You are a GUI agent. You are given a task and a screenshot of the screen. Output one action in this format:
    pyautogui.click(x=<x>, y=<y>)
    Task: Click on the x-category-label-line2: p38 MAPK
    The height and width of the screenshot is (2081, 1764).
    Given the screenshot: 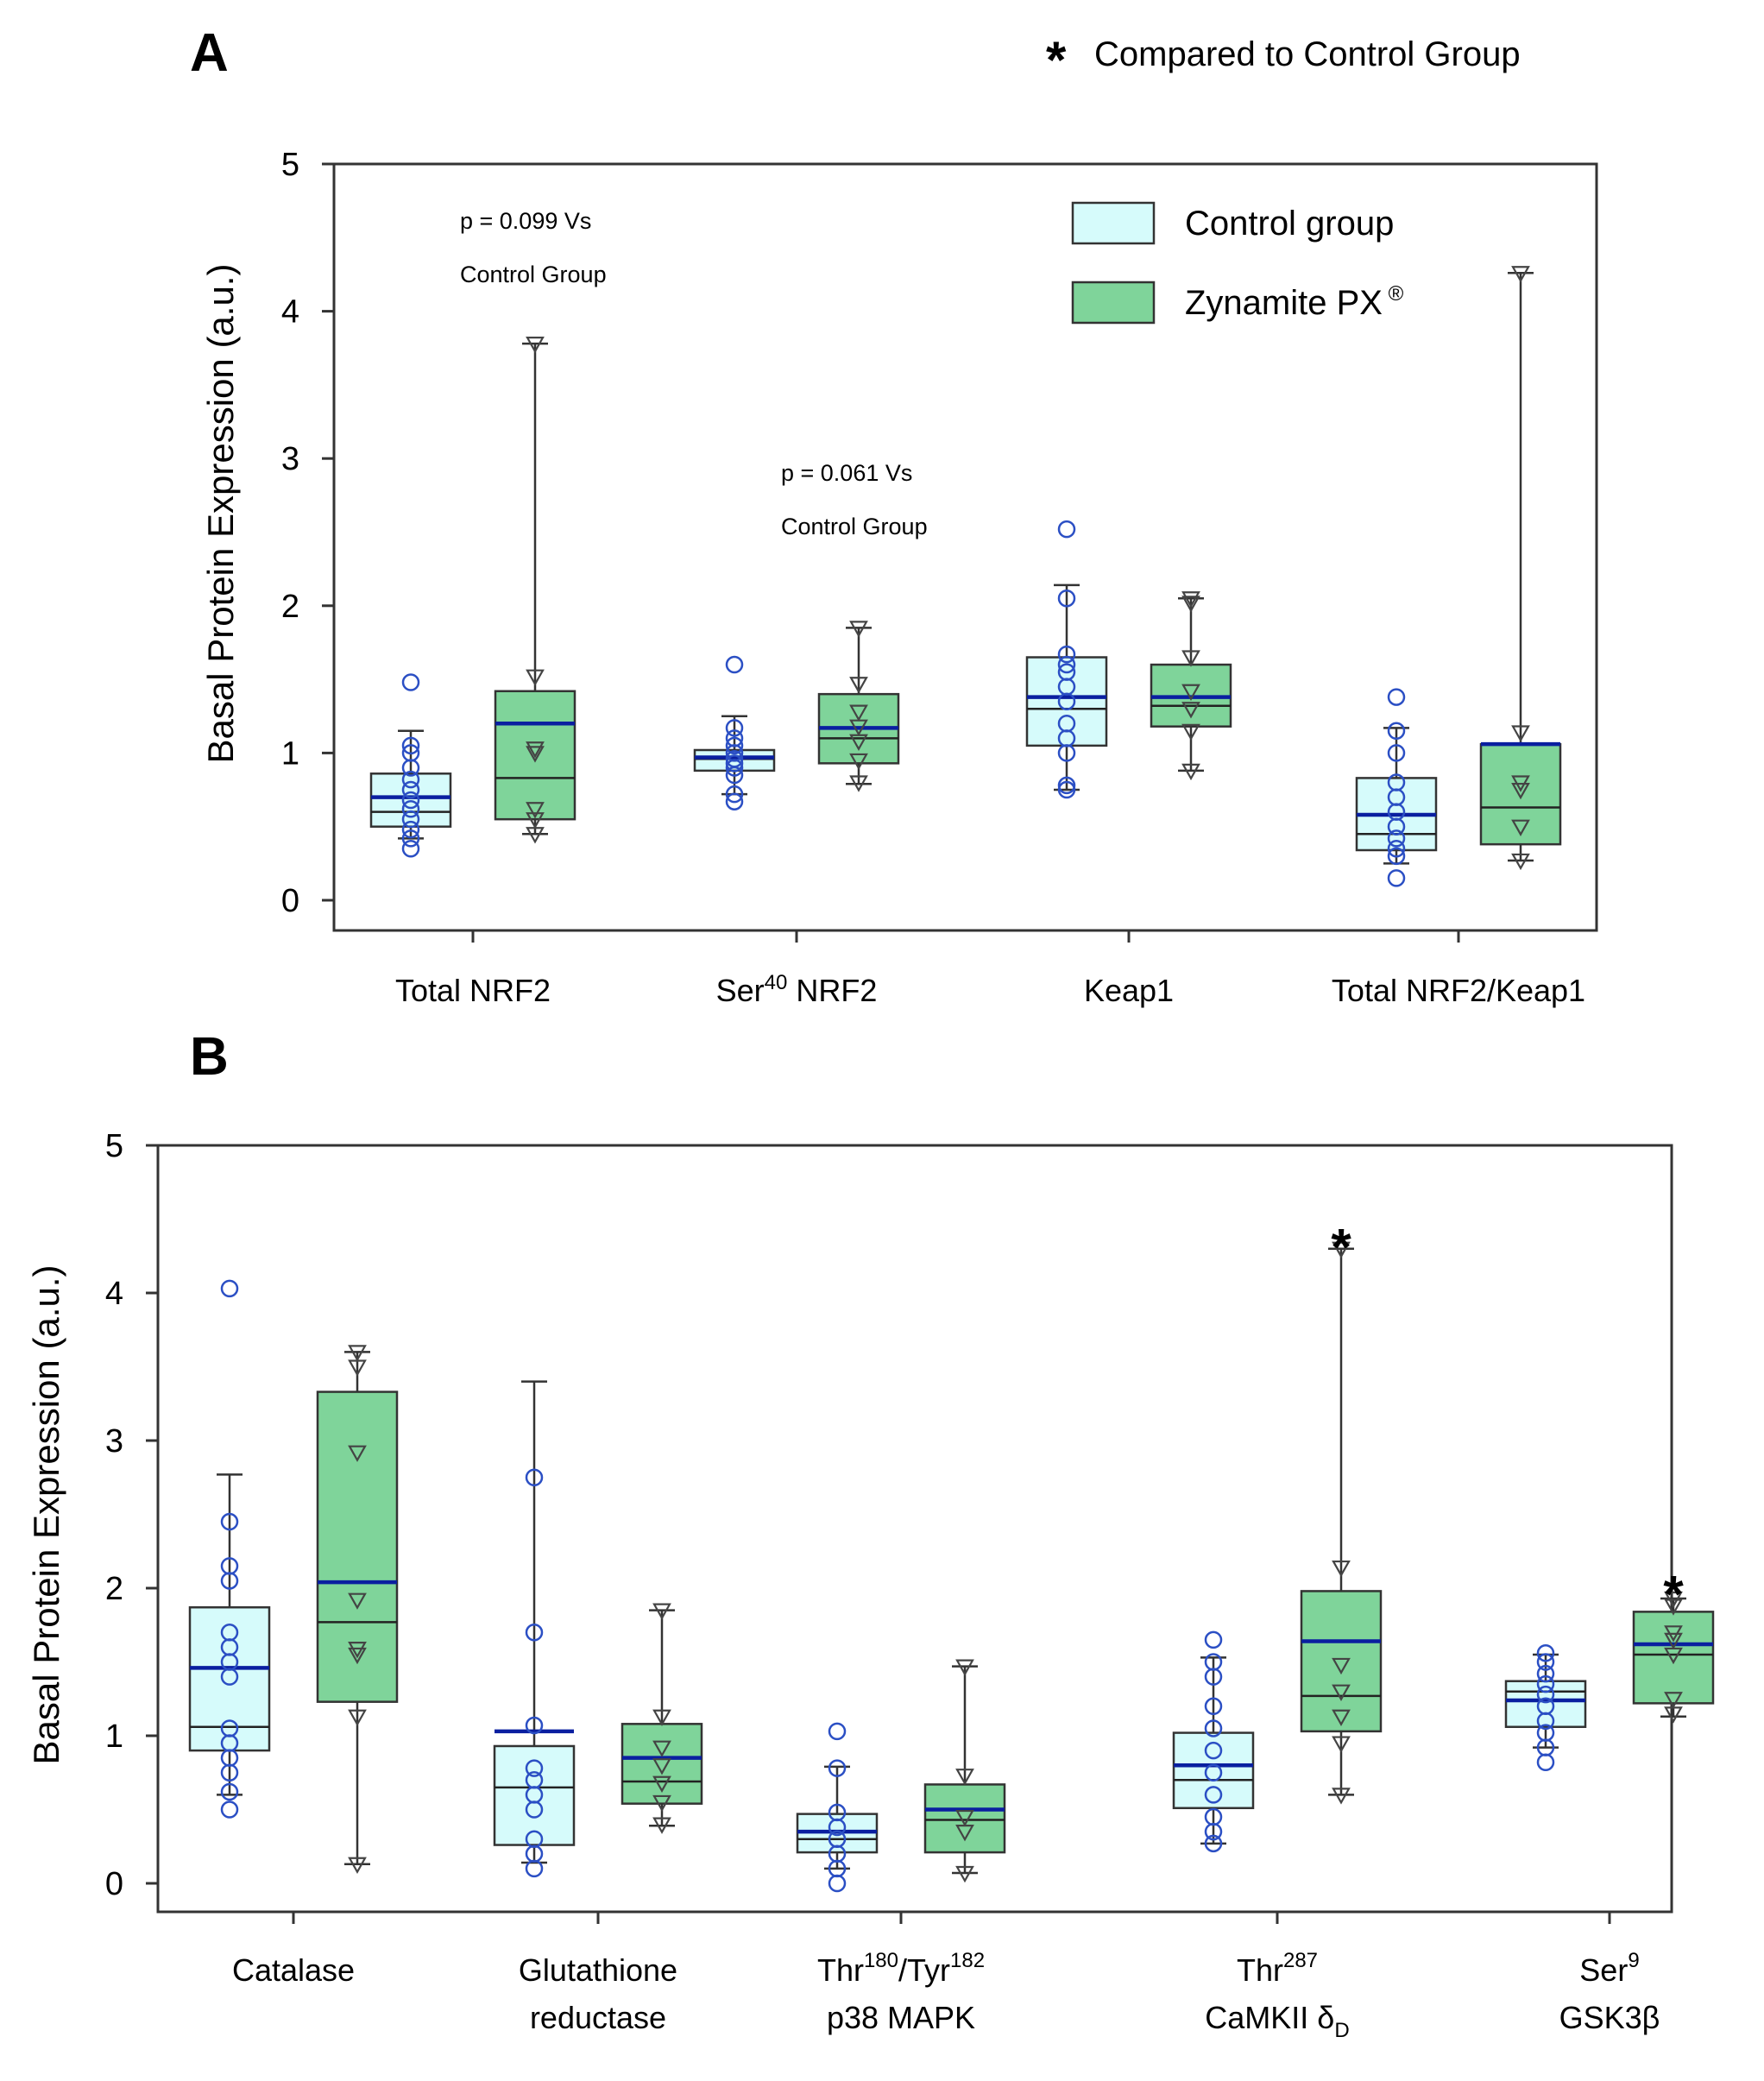 What is the action you would take?
    pyautogui.click(x=901, y=2017)
    